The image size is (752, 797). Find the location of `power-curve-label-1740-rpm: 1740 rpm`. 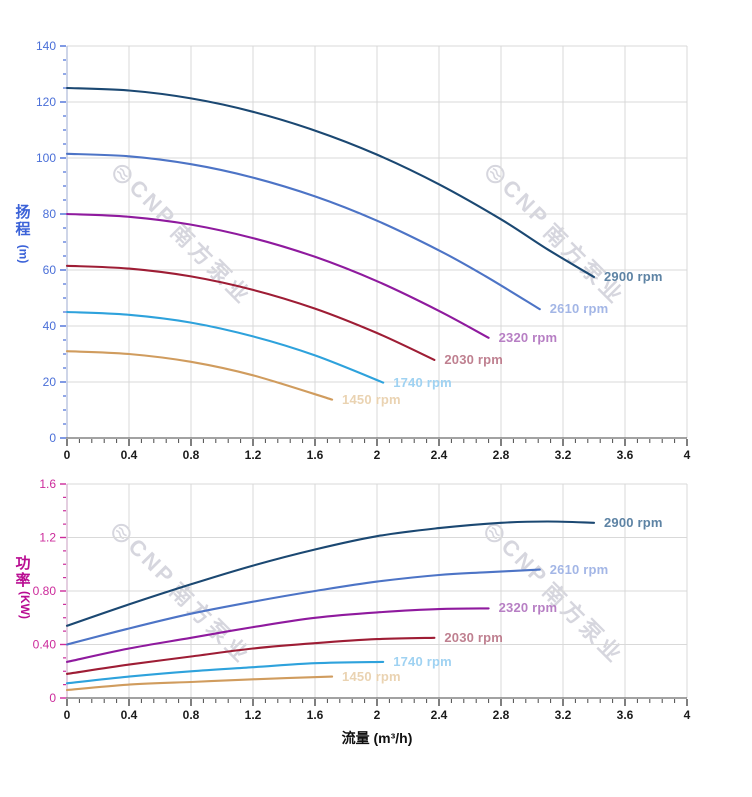

power-curve-label-1740-rpm: 1740 rpm is located at coordinates (422, 661).